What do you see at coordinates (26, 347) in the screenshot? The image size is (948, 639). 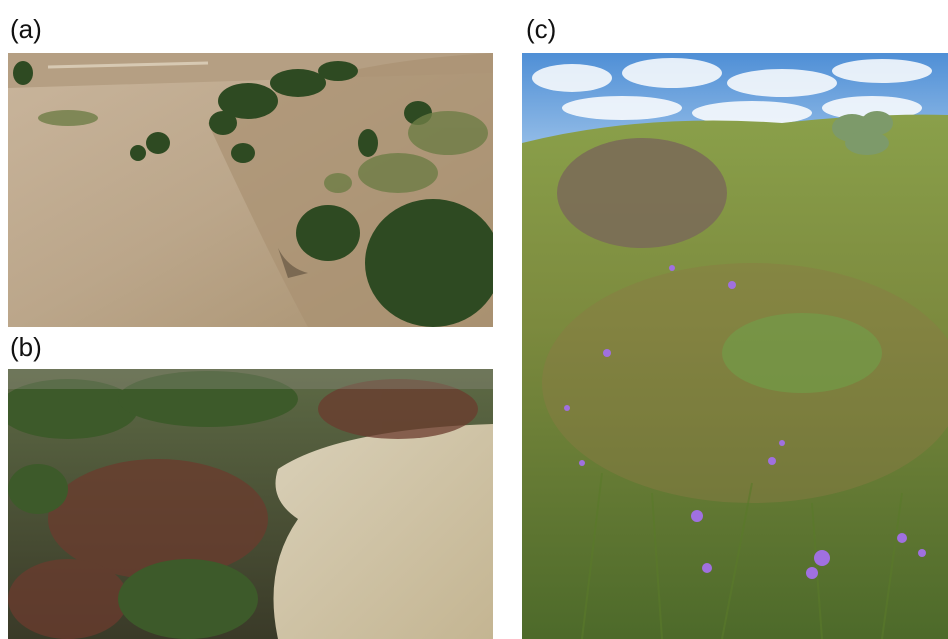 I see `panel-b-label: (b)` at bounding box center [26, 347].